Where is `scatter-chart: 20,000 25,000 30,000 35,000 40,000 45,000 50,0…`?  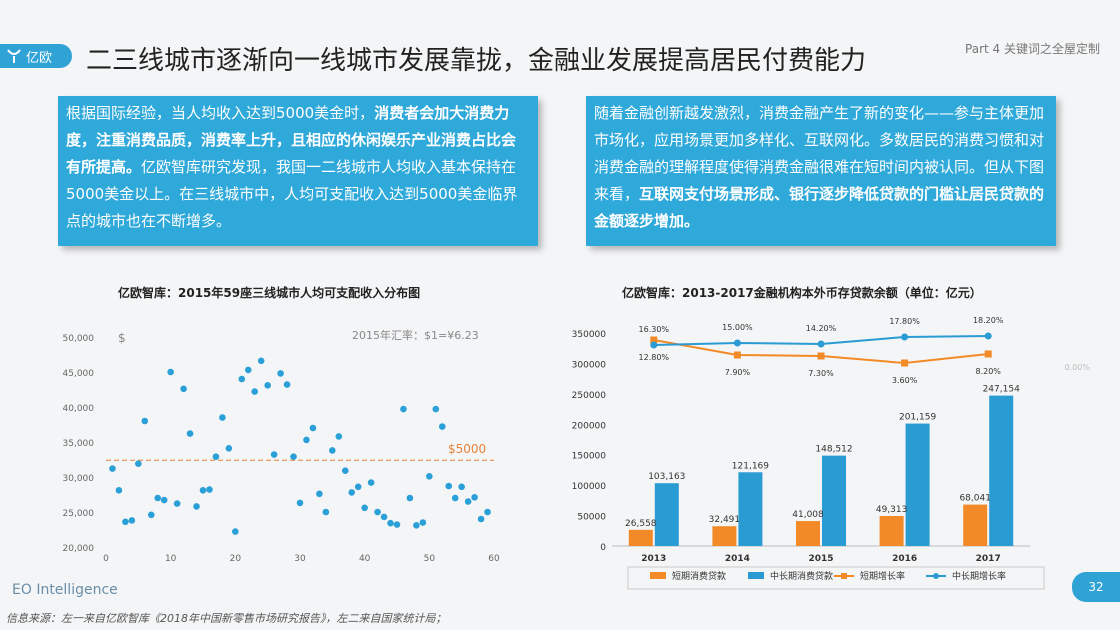
scatter-chart: 20,000 25,000 30,000 35,000 40,000 45,000 50,0… is located at coordinates (281, 446).